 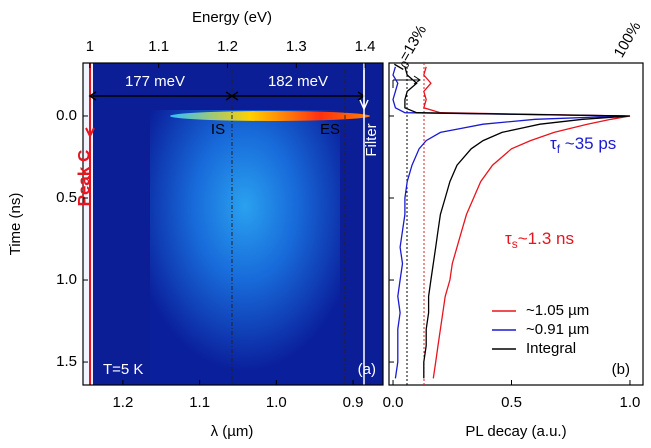 I want to click on y-tick-label: 0.0, so click(x=66, y=115).